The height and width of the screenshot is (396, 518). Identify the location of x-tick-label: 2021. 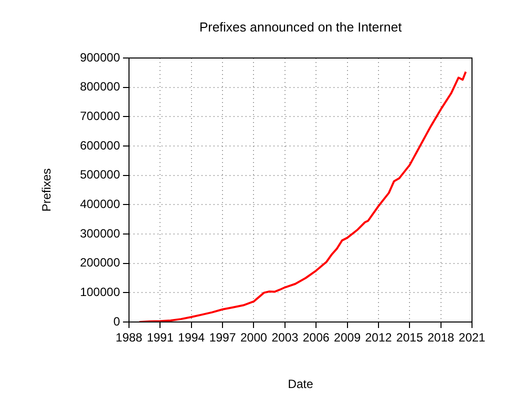
(472, 337).